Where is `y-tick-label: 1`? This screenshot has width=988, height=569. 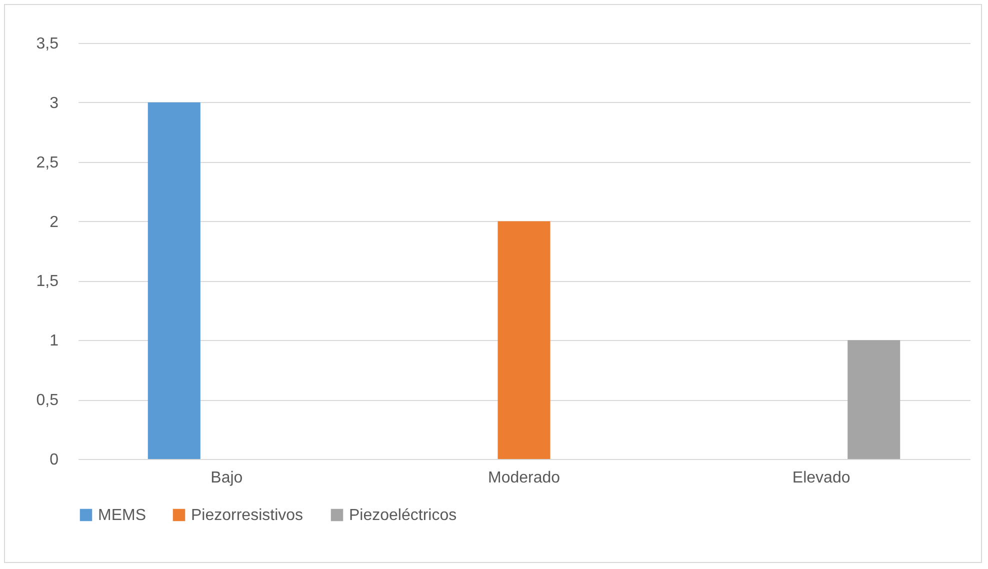
y-tick-label: 1 is located at coordinates (54, 341).